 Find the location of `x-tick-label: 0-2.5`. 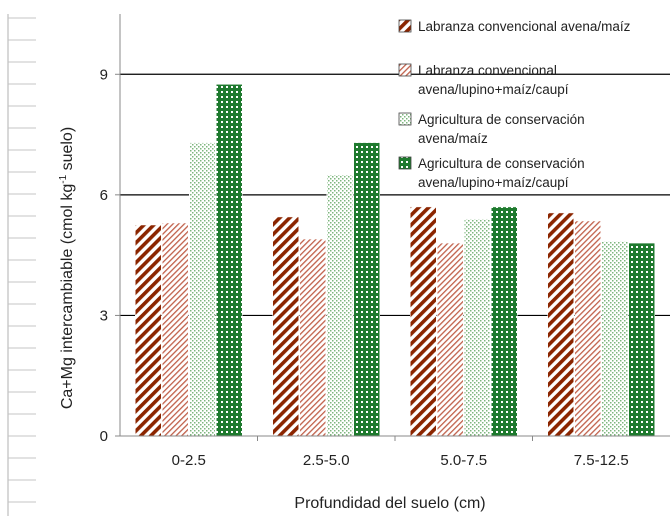

x-tick-label: 0-2.5 is located at coordinates (189, 460).